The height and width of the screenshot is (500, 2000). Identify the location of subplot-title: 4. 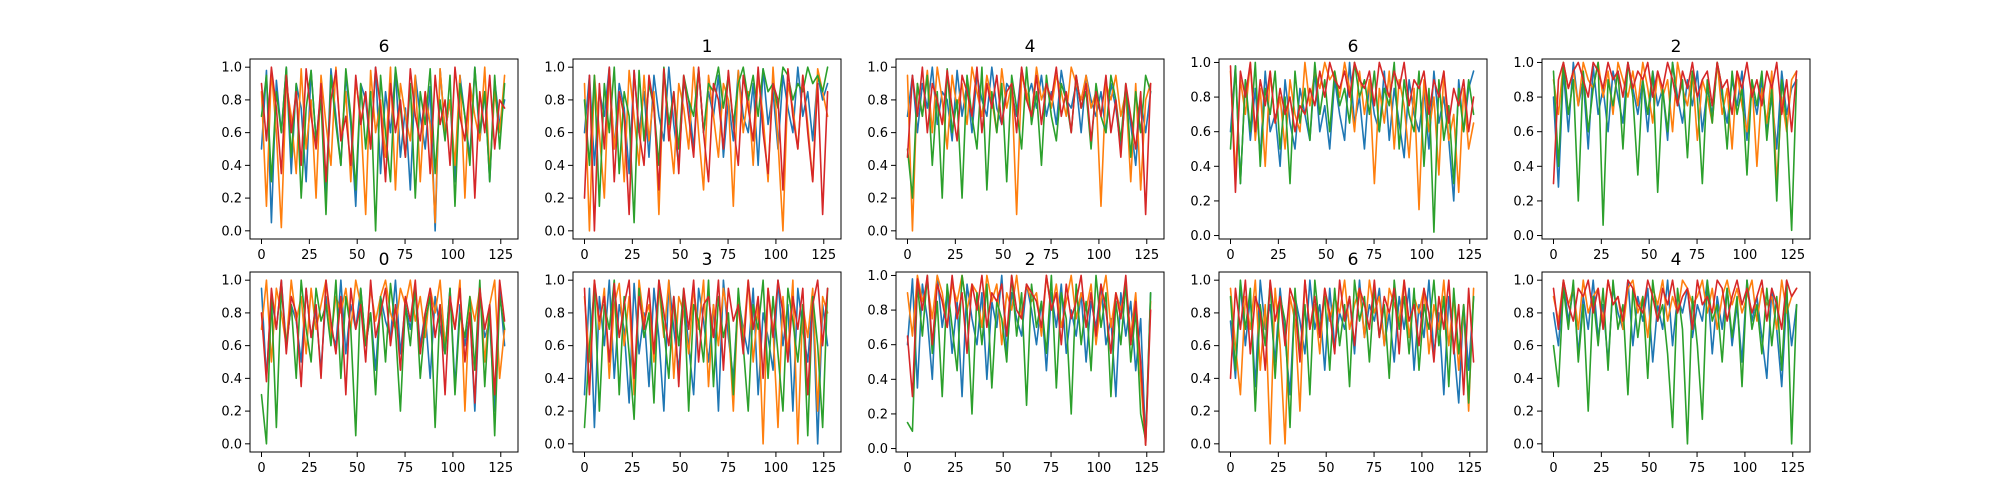
(1676, 260).